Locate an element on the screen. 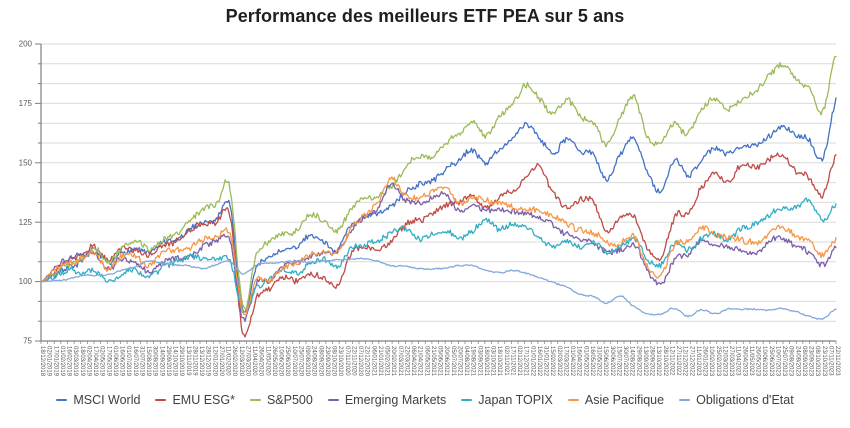 This screenshot has height=428, width=850. x-axis-tick-label: 18/12/2018 is located at coordinates (42, 361).